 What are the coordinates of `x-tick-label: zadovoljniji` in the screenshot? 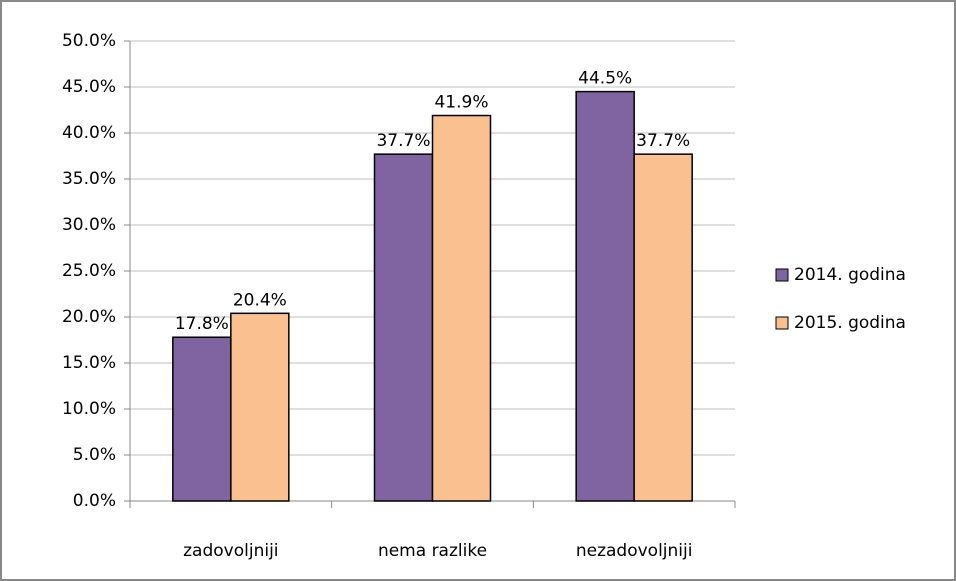 It's located at (230, 551).